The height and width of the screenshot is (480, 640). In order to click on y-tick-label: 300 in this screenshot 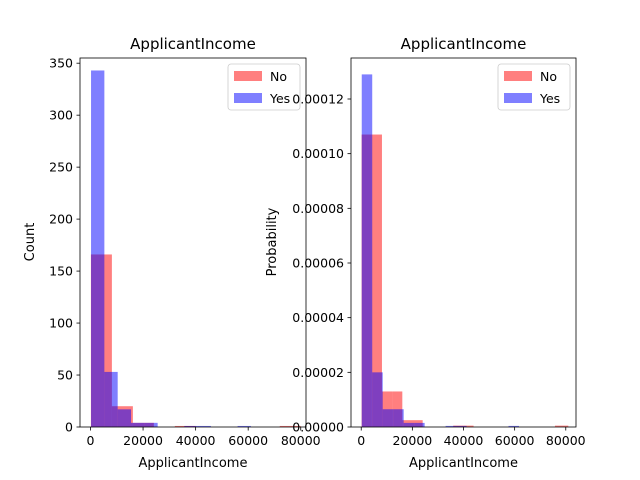, I will do `click(61, 115)`.